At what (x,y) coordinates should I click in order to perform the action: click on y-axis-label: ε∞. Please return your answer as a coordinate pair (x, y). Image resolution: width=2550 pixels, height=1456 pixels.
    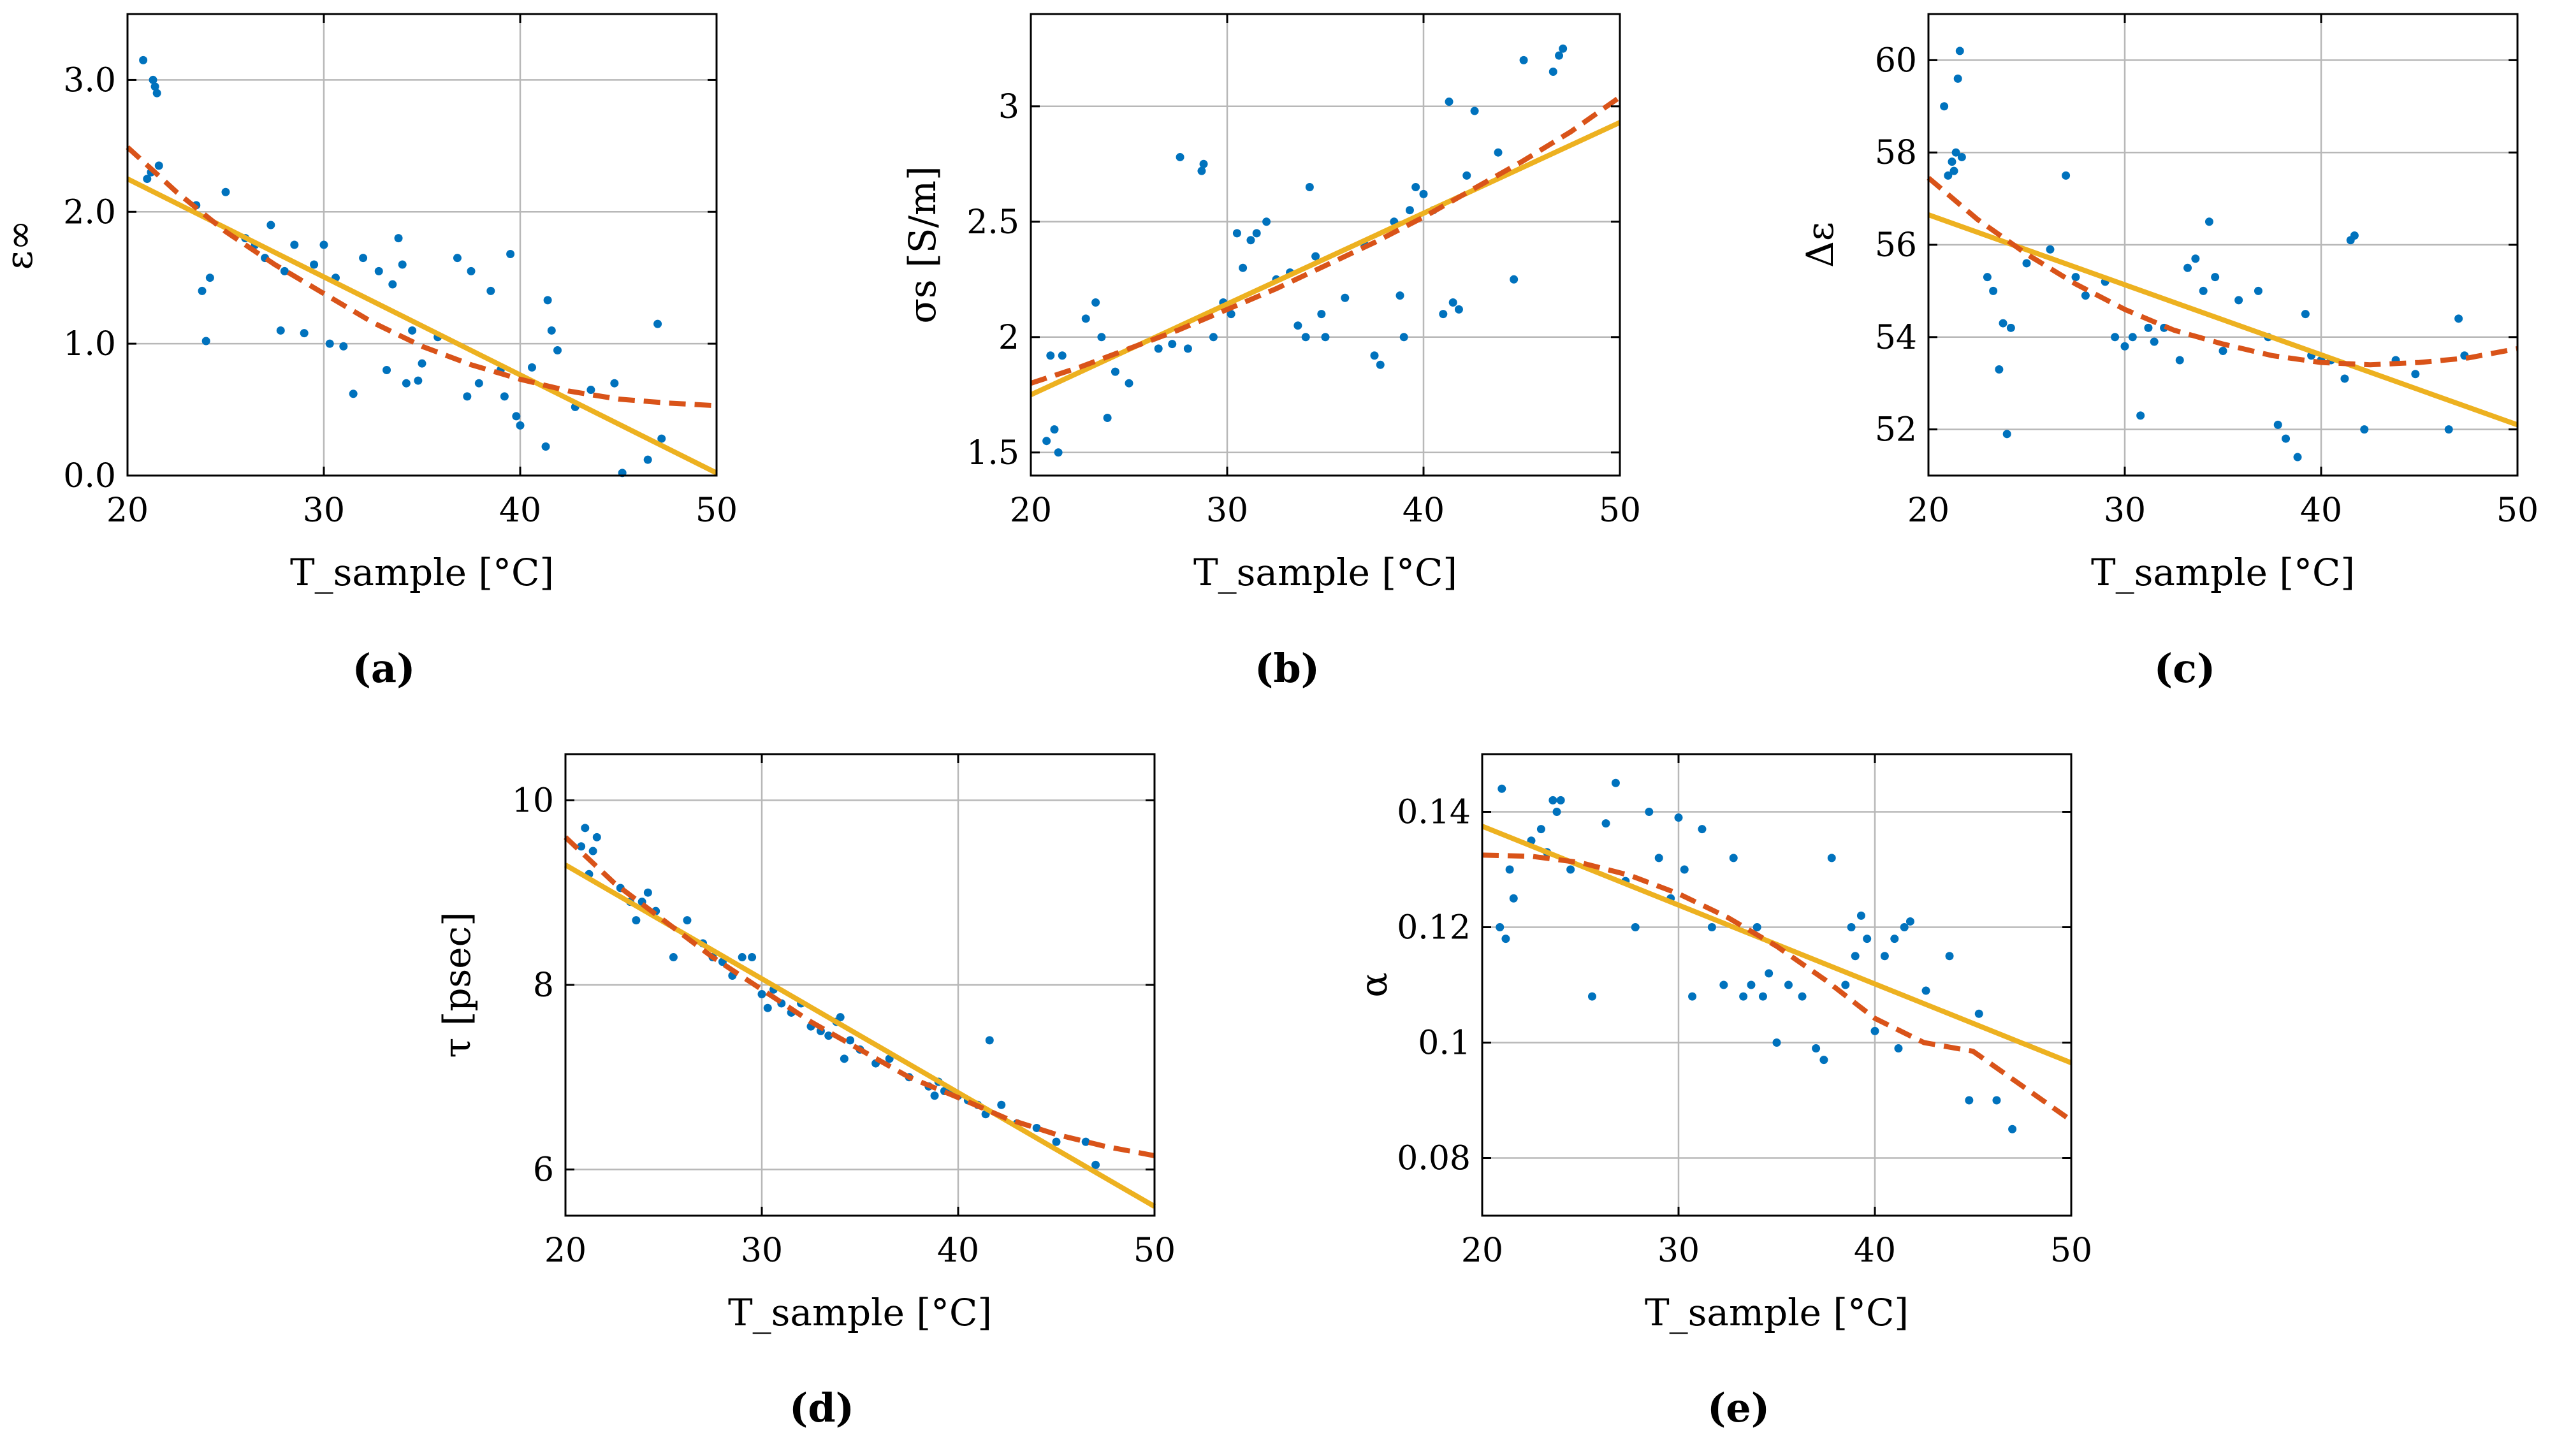
    Looking at the image, I should click on (20, 245).